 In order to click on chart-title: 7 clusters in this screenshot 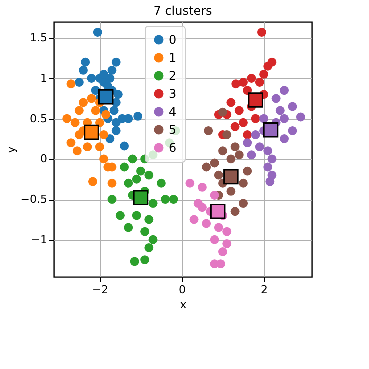, I will do `click(183, 11)`.